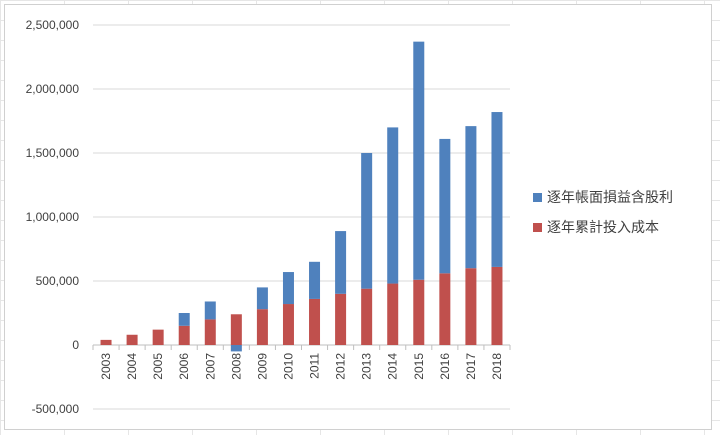 The width and height of the screenshot is (720, 435). Describe the element at coordinates (288, 366) in the screenshot. I see `x-tick-label: 2010` at that location.